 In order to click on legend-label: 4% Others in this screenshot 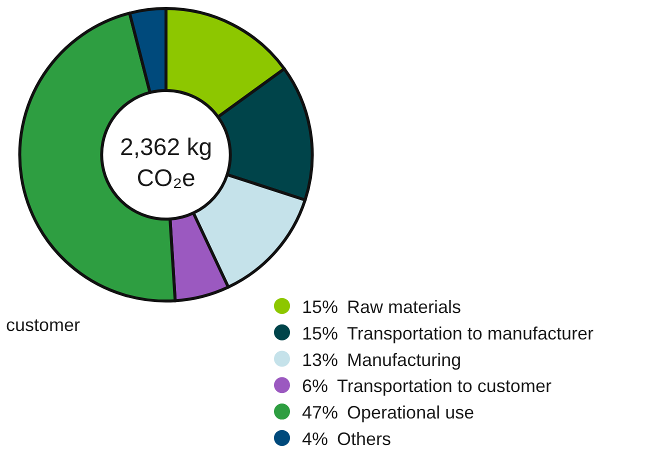, I will do `click(347, 438)`.